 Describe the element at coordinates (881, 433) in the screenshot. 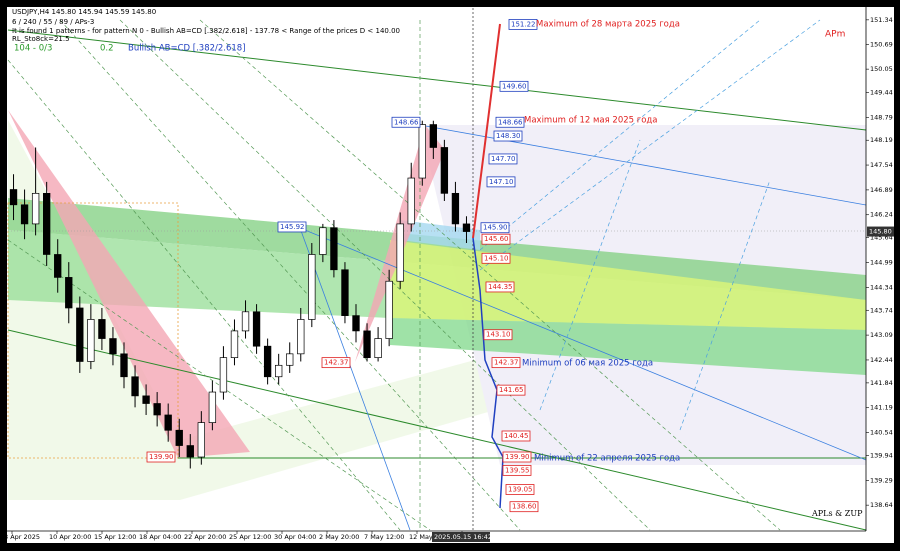

I see `y-tick-label: 140.54` at that location.